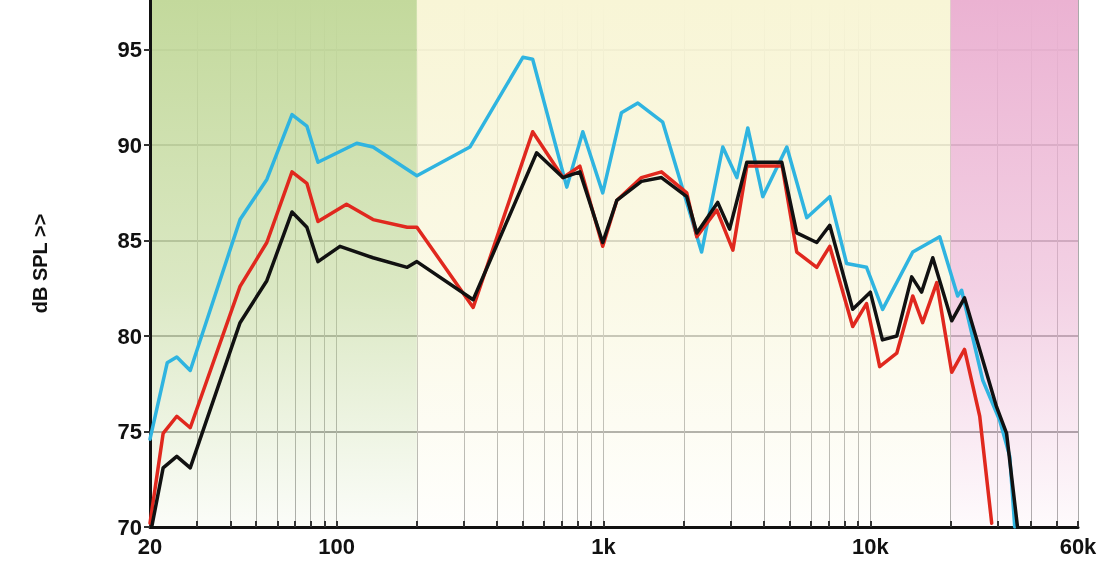 Image resolution: width=1100 pixels, height=582 pixels. I want to click on x-tick-label: 10k, so click(870, 546).